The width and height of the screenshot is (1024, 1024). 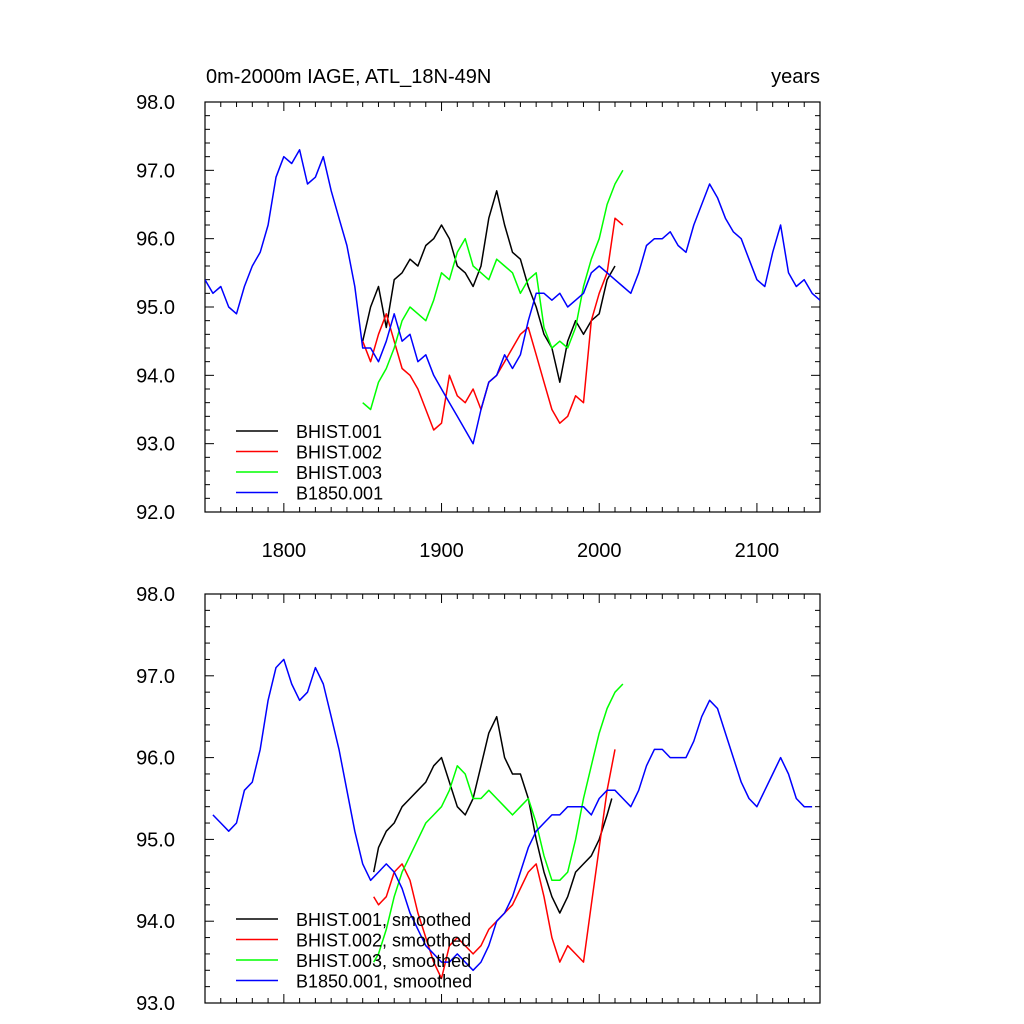 I want to click on x-tick-label: 2000, so click(x=599, y=551).